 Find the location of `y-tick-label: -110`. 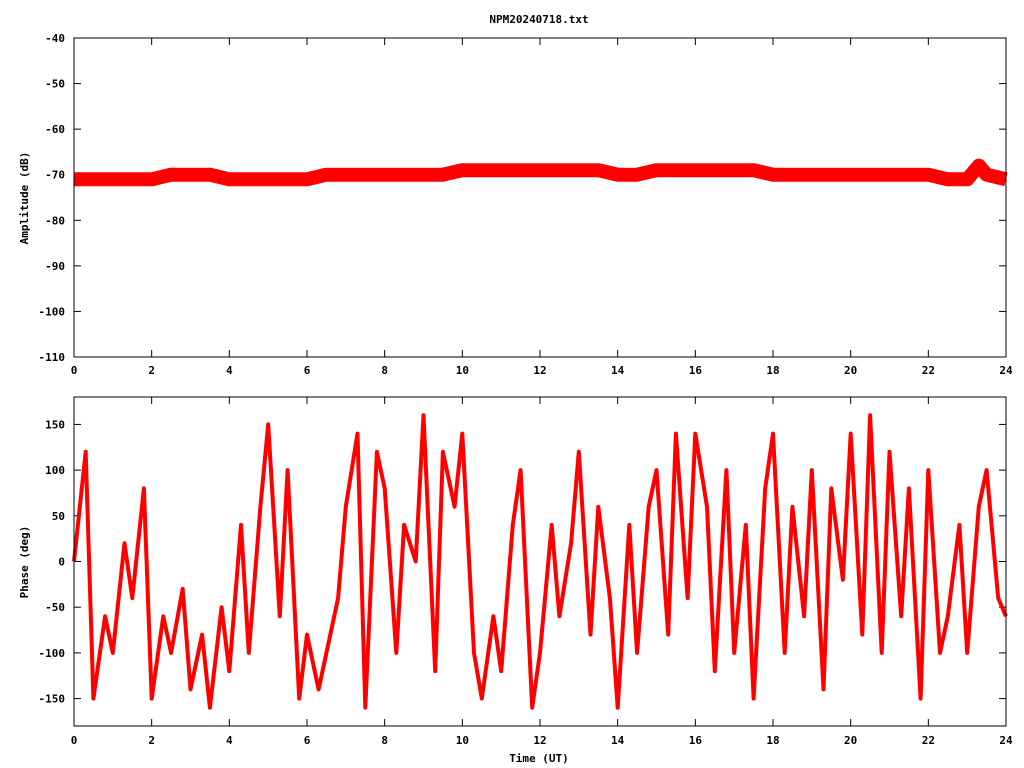

y-tick-label: -110 is located at coordinates (52, 357).